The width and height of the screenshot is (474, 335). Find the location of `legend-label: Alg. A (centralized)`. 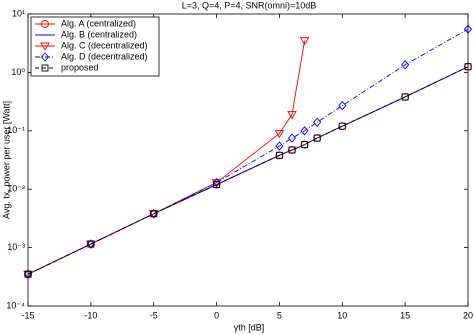

legend-label: Alg. A (centralized) is located at coordinates (98, 23).